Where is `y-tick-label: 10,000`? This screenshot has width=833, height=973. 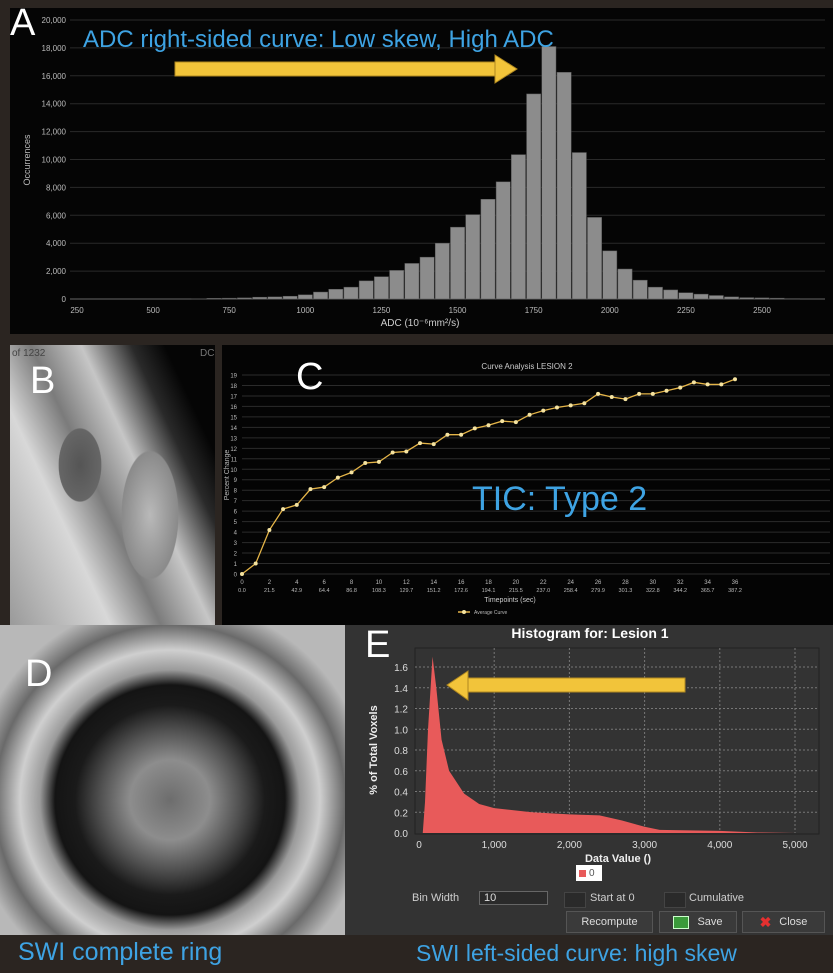 y-tick-label: 10,000 is located at coordinates (54, 160).